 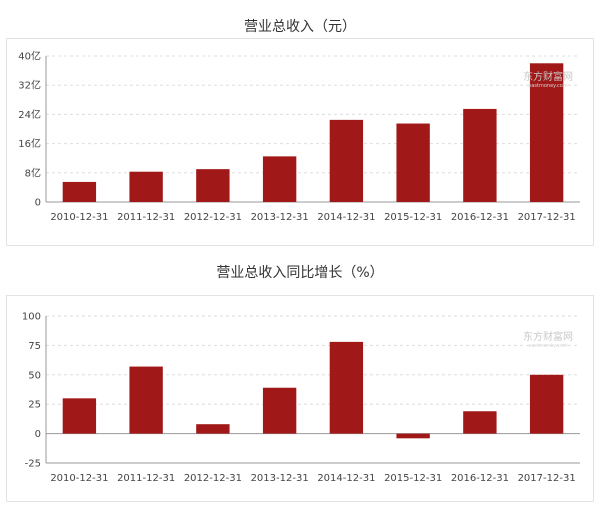 What do you see at coordinates (213, 217) in the screenshot?
I see `revenue-x-tick-label: 2012-12-31` at bounding box center [213, 217].